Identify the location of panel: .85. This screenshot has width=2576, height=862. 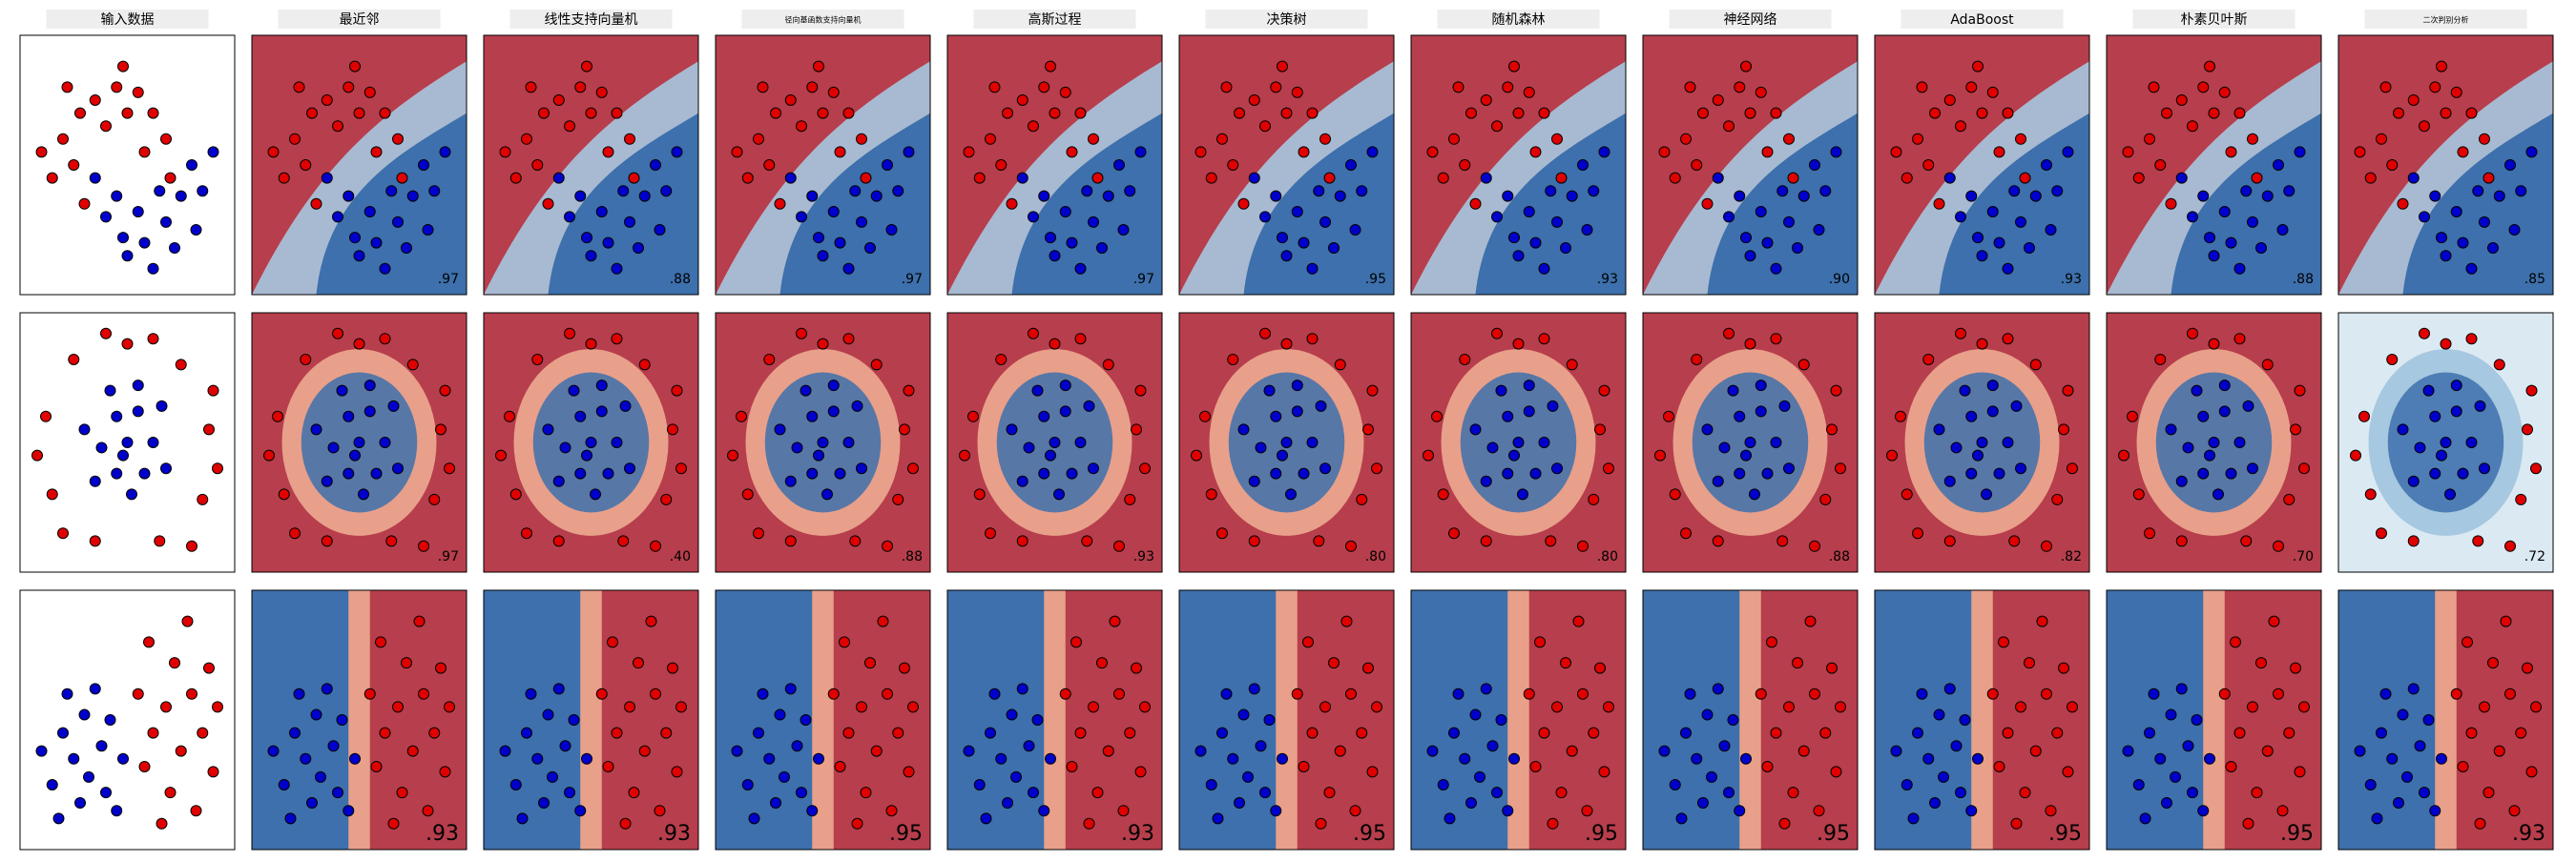
(2445, 165).